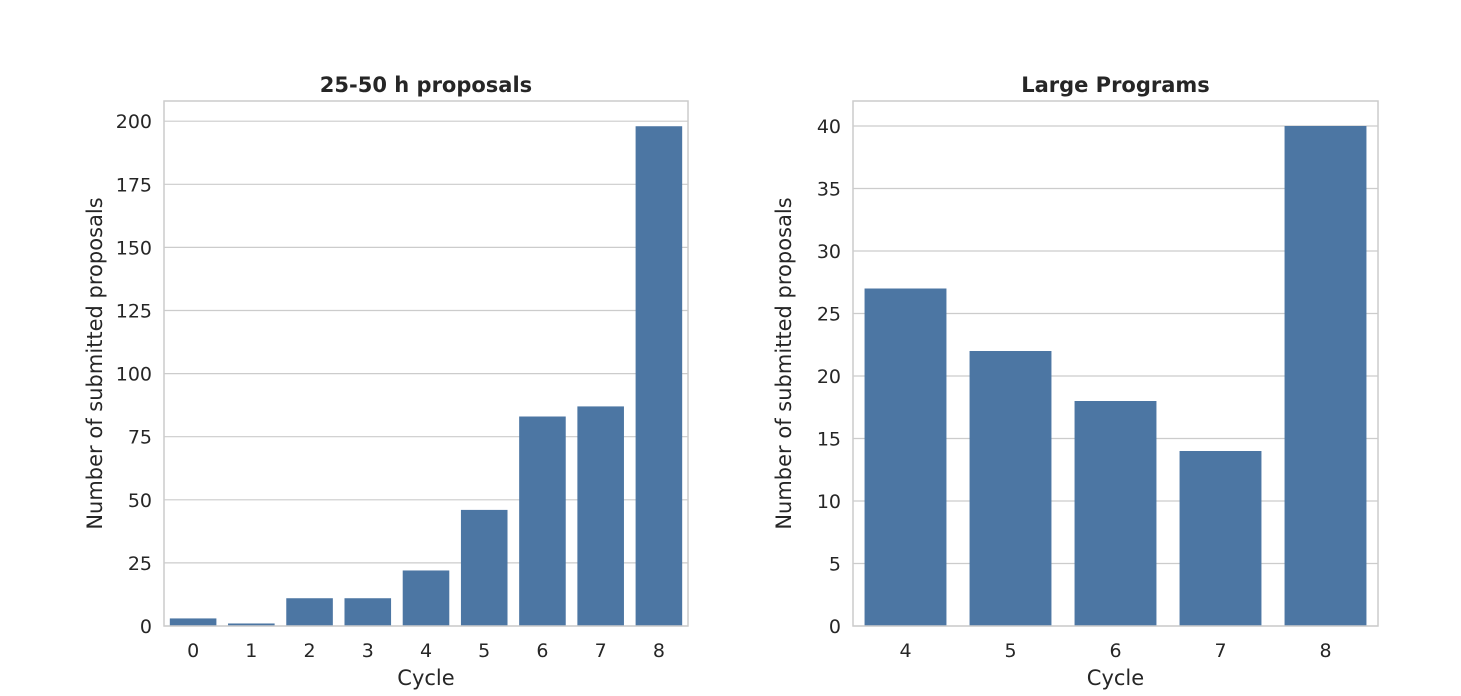 The width and height of the screenshot is (1461, 696). What do you see at coordinates (251, 651) in the screenshot?
I see `x-tick-label: 1` at bounding box center [251, 651].